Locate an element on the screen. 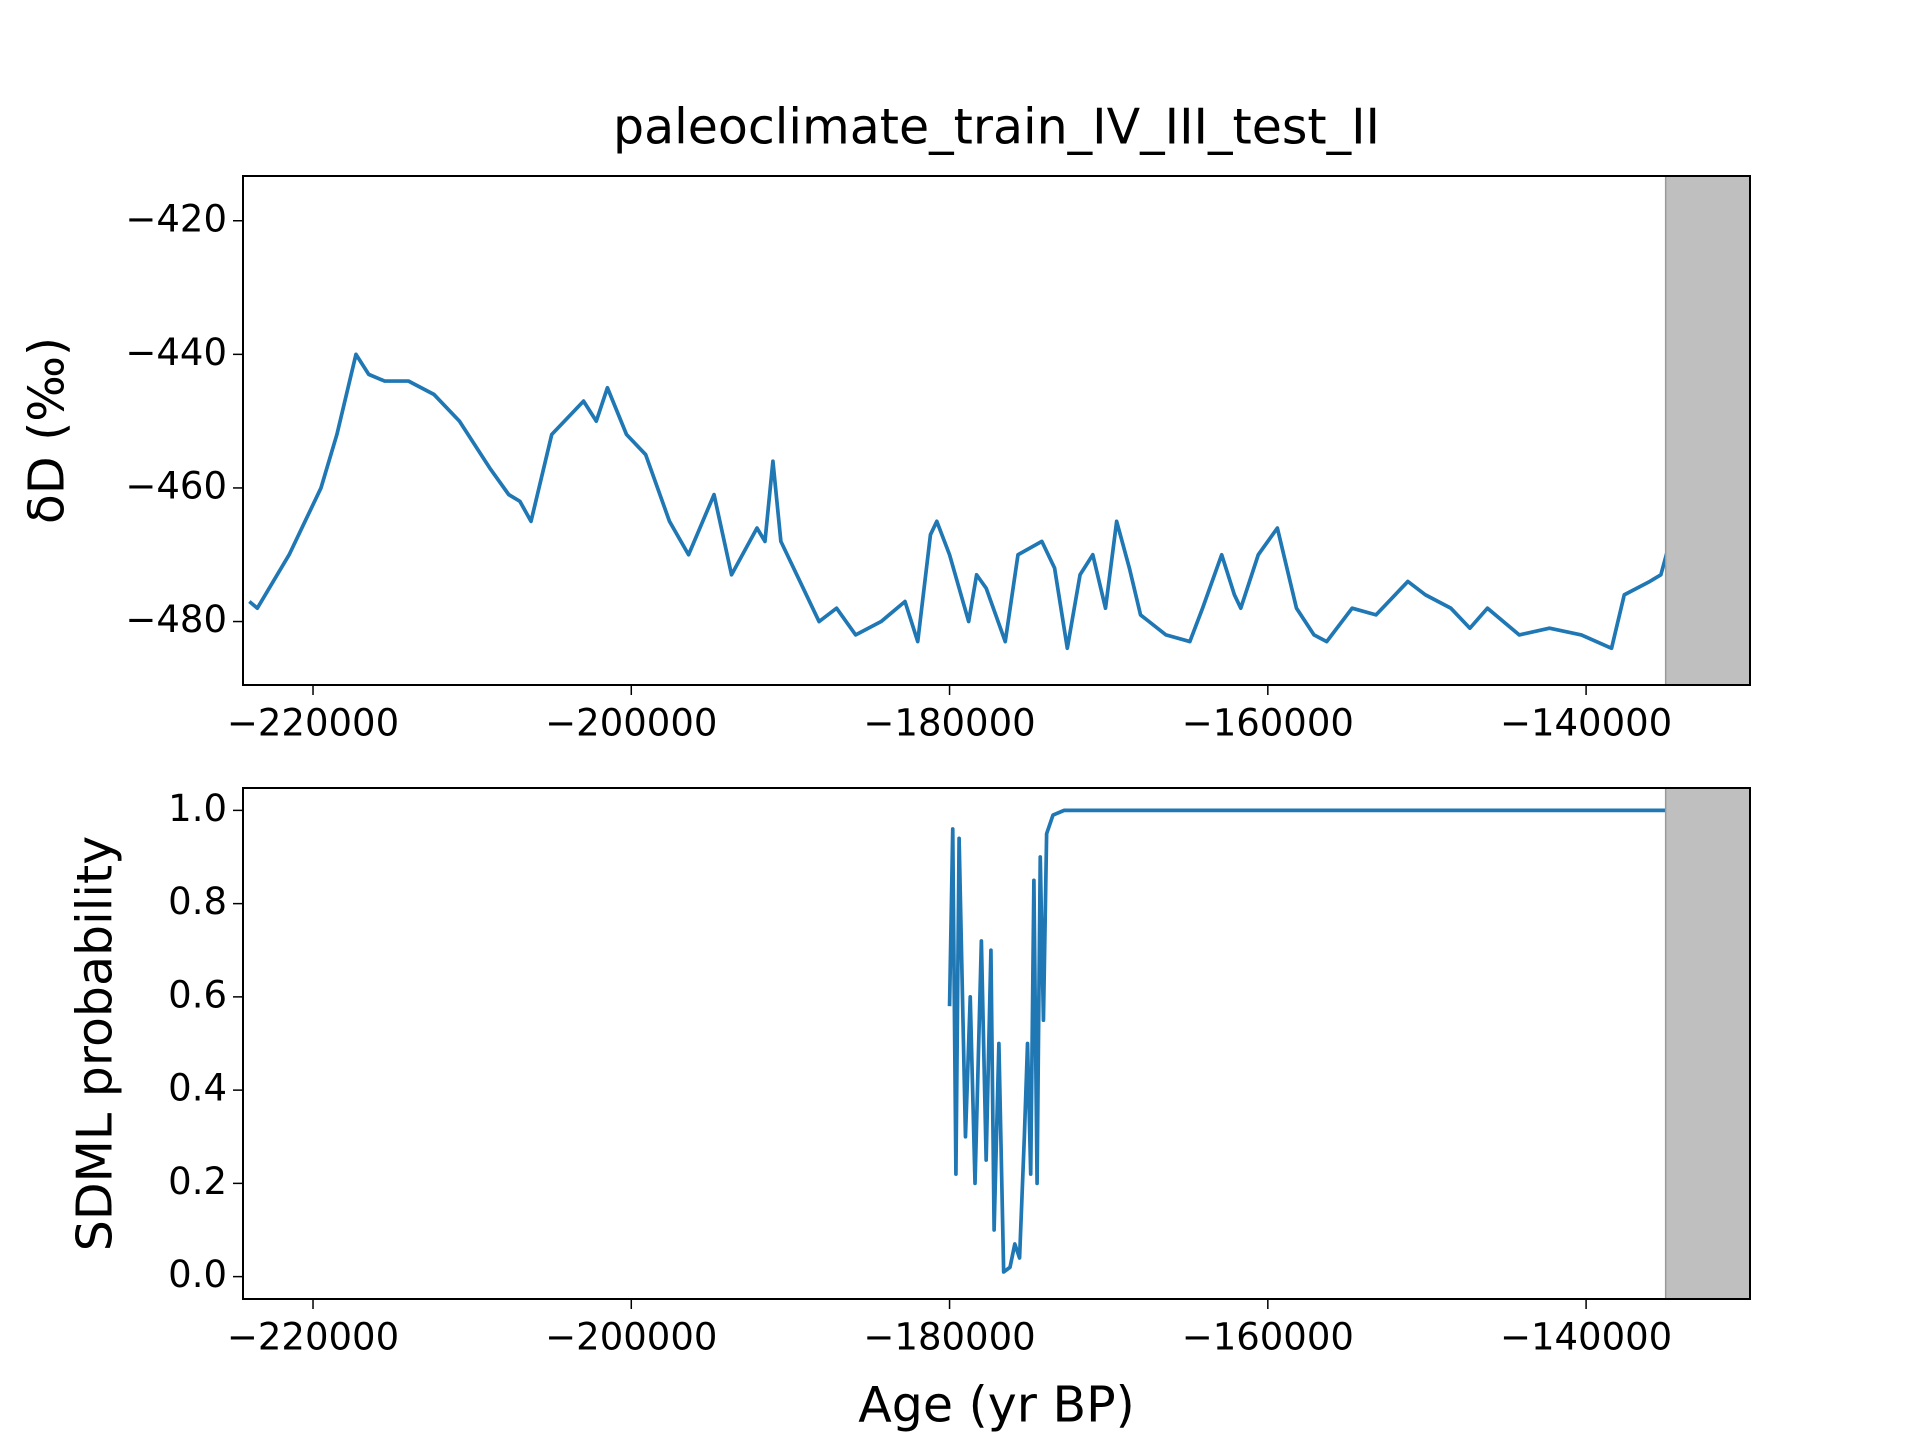 This screenshot has width=1920, height=1440. y-tick-label: 0.6 is located at coordinates (197, 994).